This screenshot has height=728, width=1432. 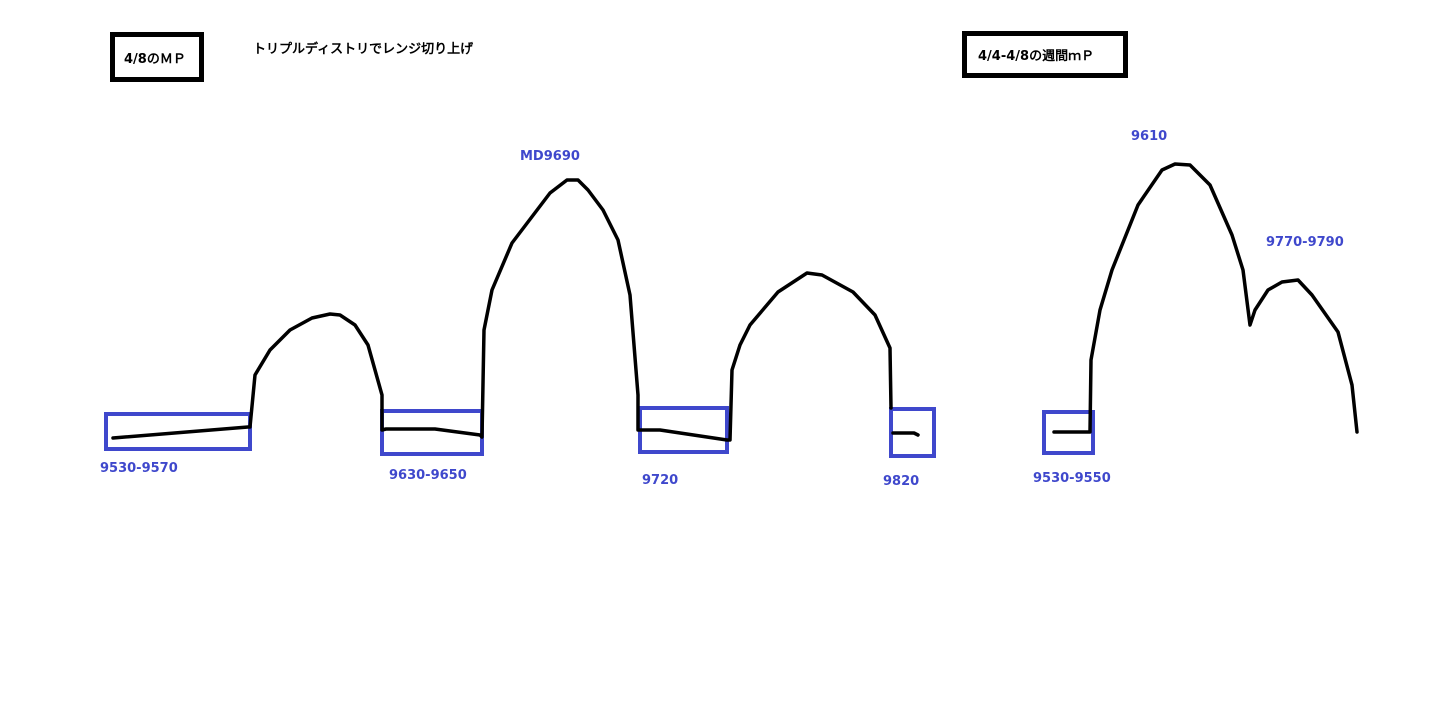 What do you see at coordinates (1072, 478) in the screenshot?
I see `label-9530-9550: 9530-9550` at bounding box center [1072, 478].